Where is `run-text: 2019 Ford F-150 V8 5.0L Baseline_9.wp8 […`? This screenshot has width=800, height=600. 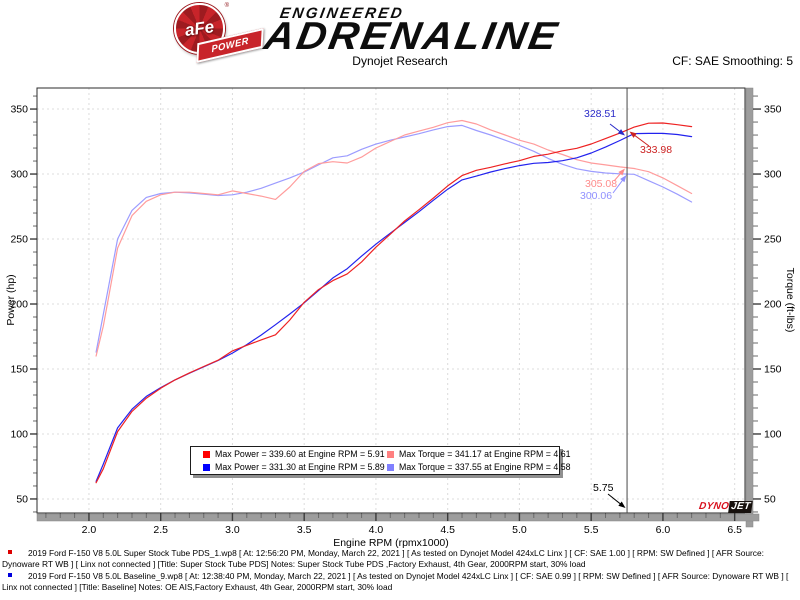 run-text: 2019 Ford F-150 V8 5.0L Baseline_9.wp8 [… is located at coordinates (395, 581).